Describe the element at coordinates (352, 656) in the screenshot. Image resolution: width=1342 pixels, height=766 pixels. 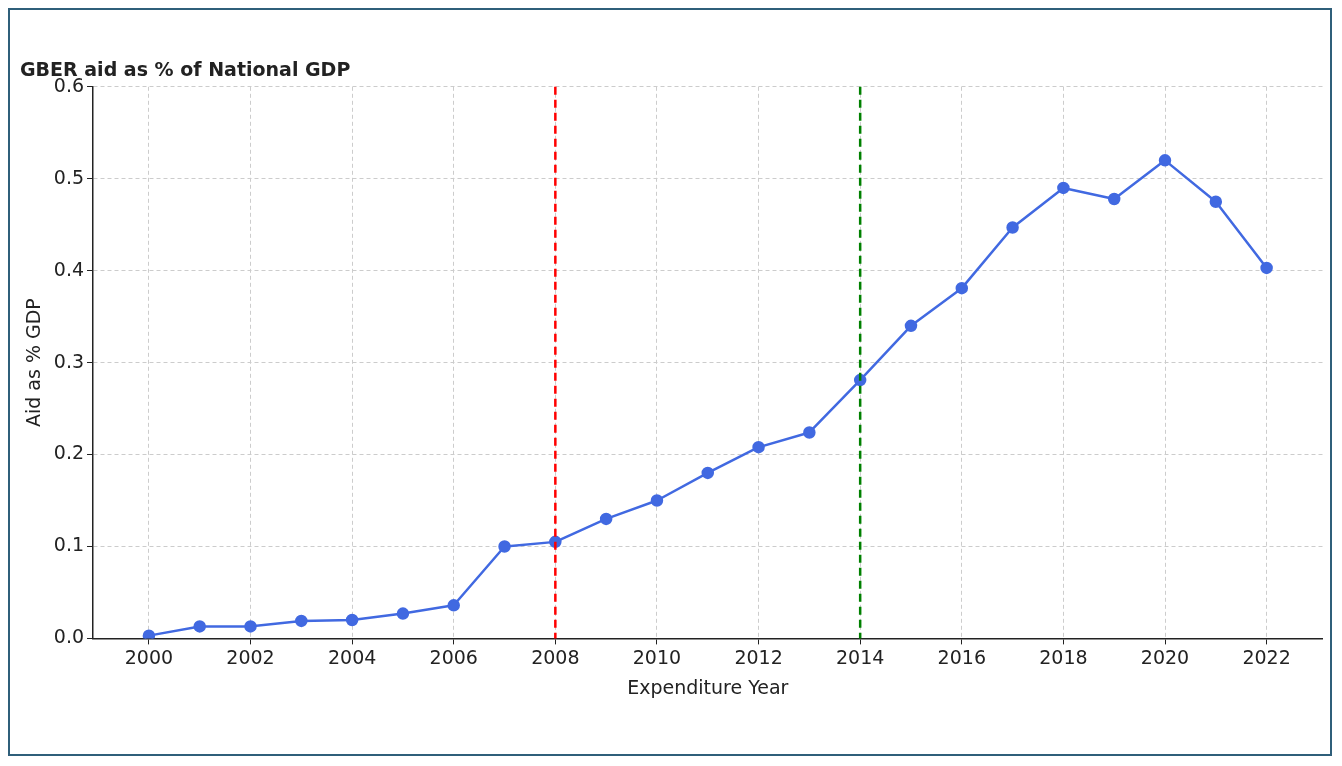
I see `x-tick-label: 2004` at that location.